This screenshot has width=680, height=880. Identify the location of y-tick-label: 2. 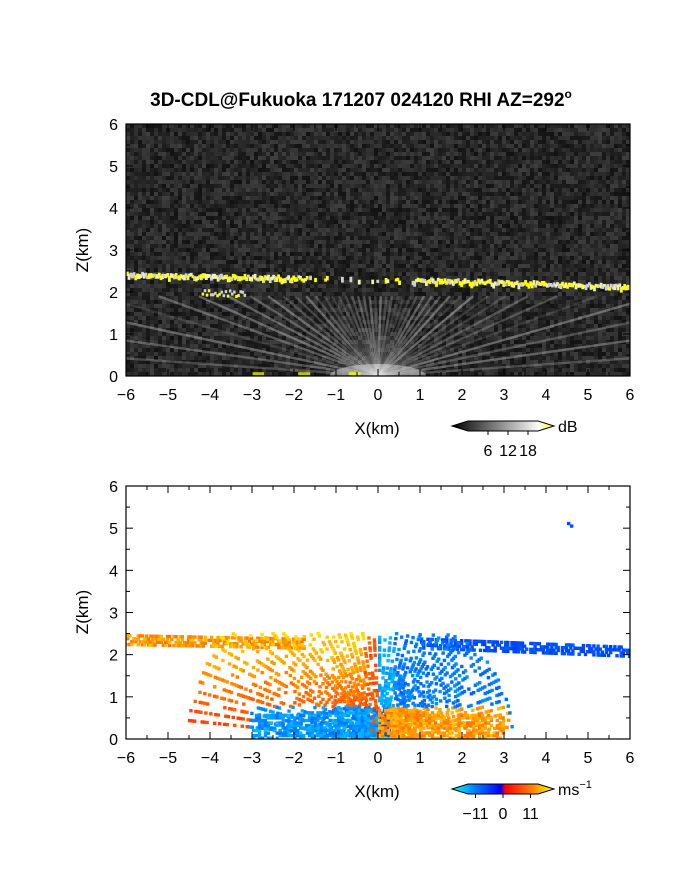
(113, 656).